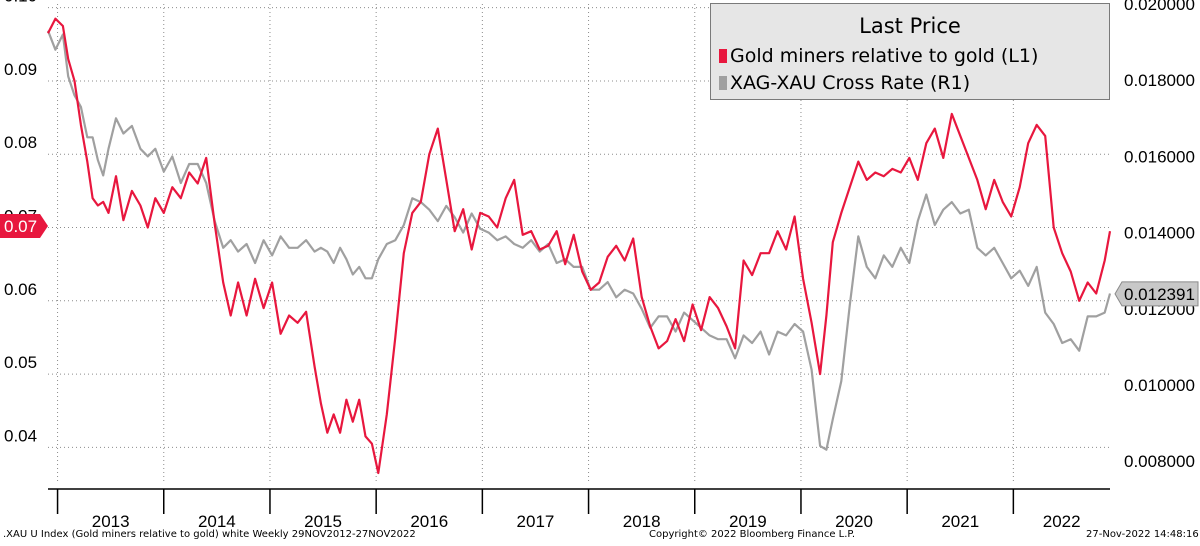  What do you see at coordinates (854, 521) in the screenshot?
I see `year-label: 2020` at bounding box center [854, 521].